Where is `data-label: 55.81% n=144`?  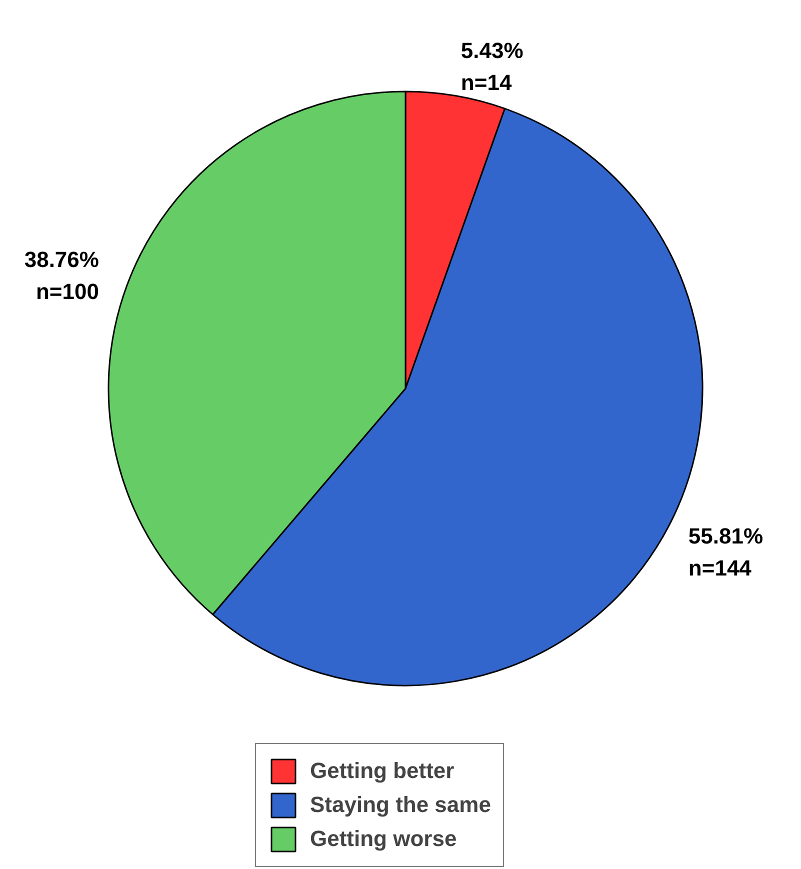 data-label: 55.81% n=144 is located at coordinates (726, 551).